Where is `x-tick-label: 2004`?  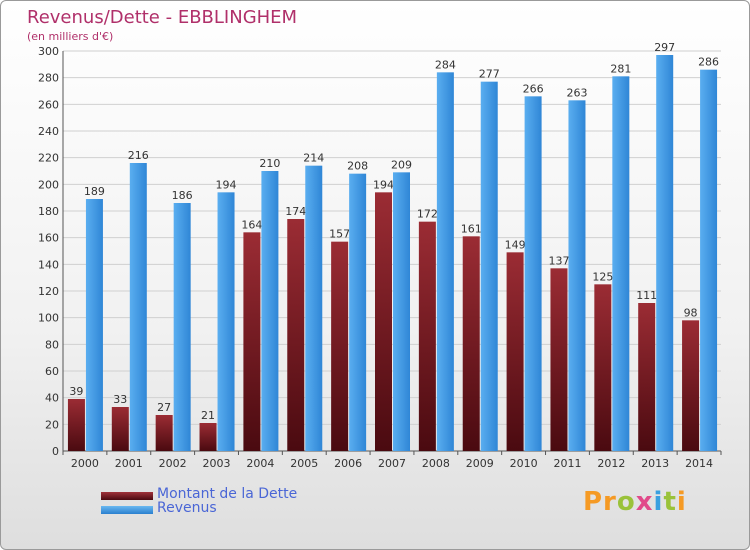
x-tick-label: 2004 is located at coordinates (260, 463).